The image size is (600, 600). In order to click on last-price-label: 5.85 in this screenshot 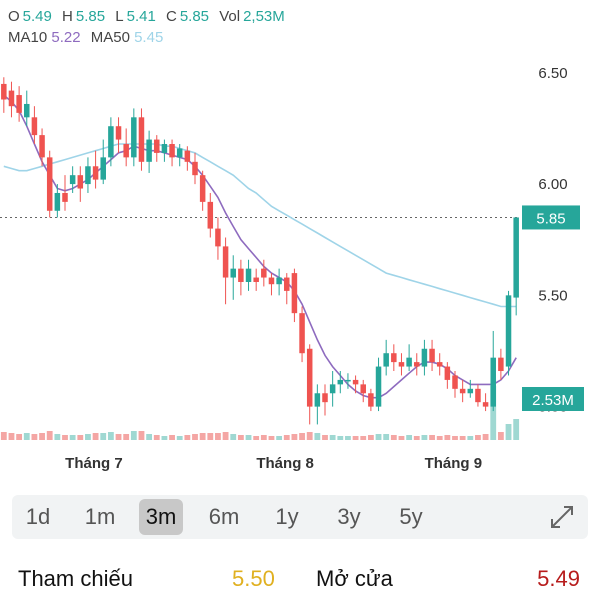, I will do `click(550, 218)`.